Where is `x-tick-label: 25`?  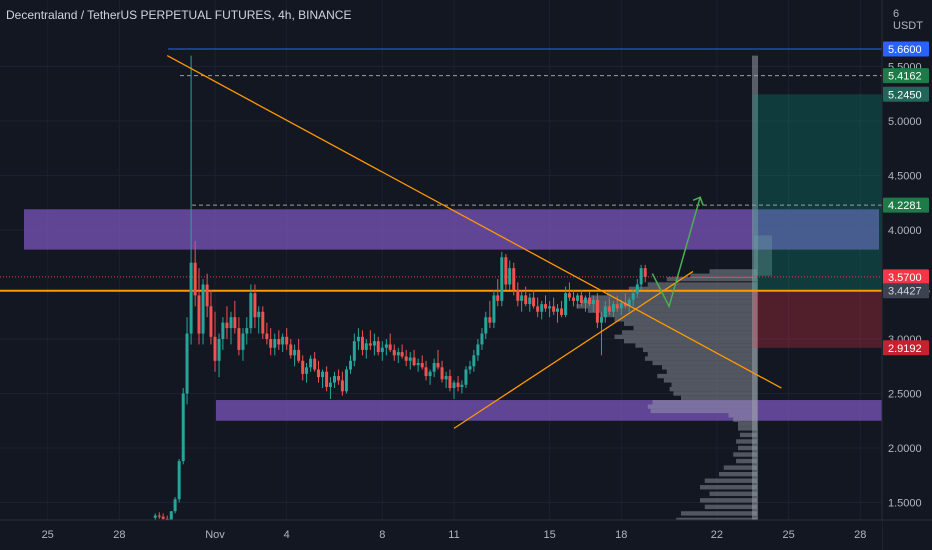 x-tick-label: 25 is located at coordinates (788, 535).